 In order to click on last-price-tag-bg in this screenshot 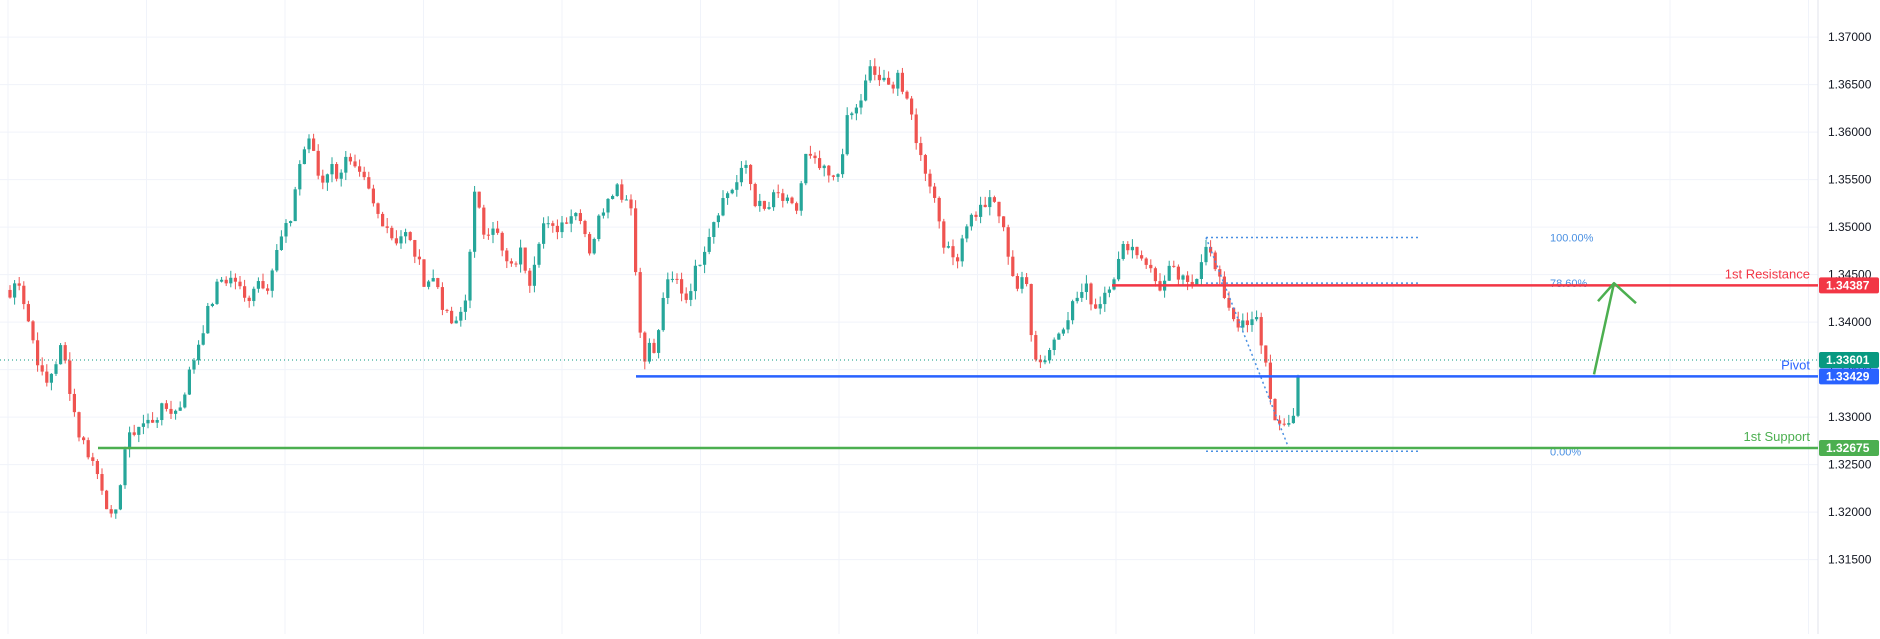, I will do `click(1849, 360)`.